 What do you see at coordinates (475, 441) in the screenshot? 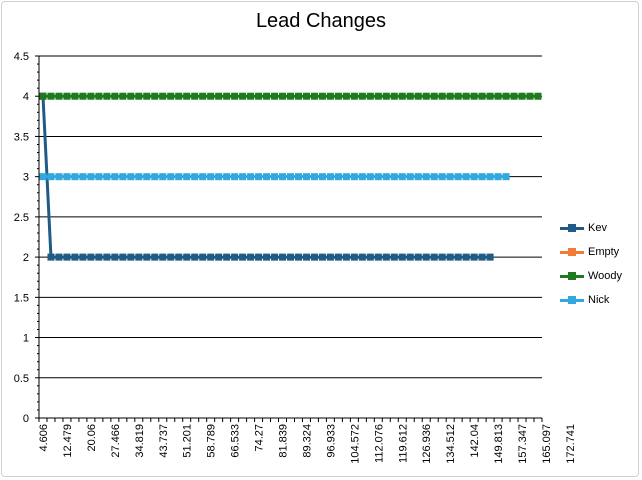
I see `x-tick-label: 142.04` at bounding box center [475, 441].